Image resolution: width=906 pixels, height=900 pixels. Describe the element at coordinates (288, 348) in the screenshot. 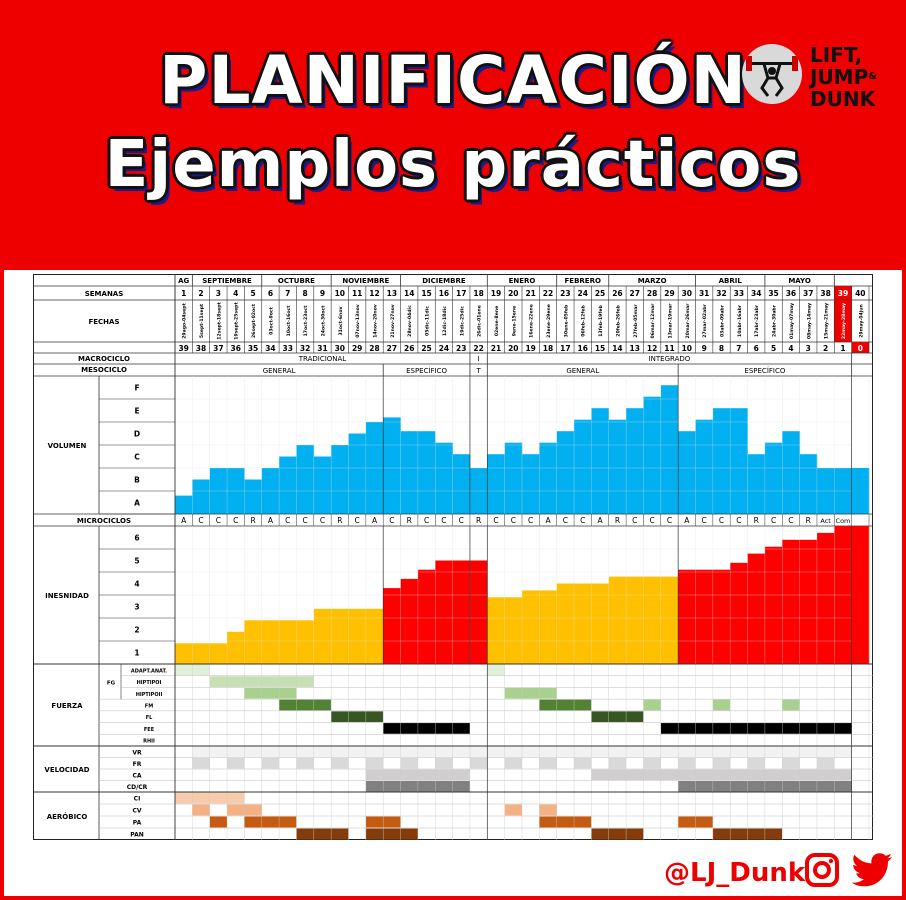

I see `countdown-number: 33` at that location.